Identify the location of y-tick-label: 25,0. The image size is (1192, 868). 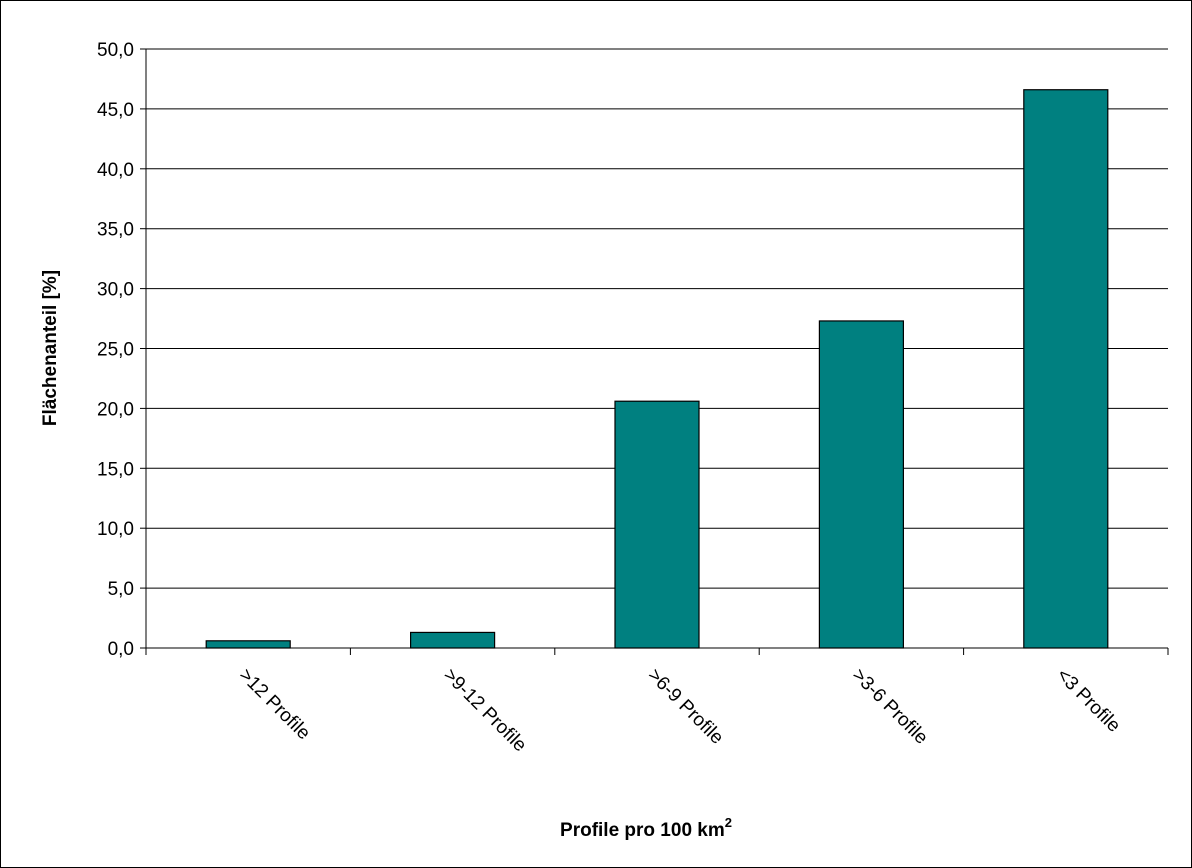
(115, 350).